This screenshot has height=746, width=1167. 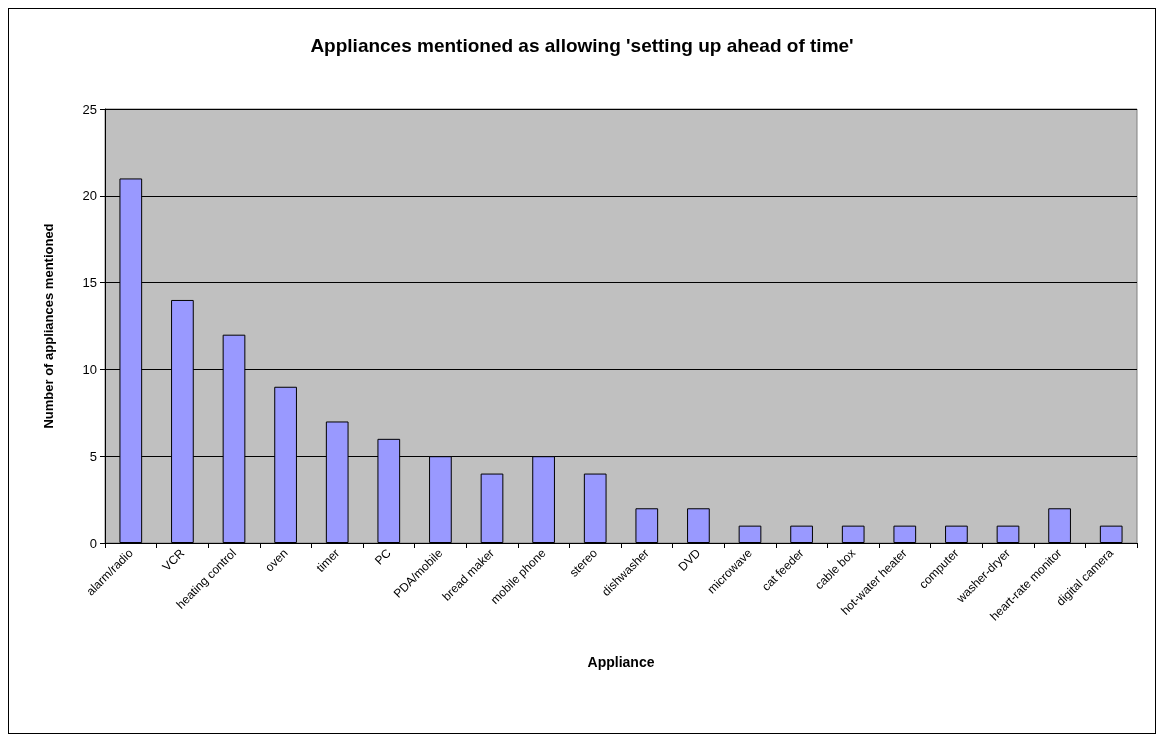 I want to click on x-tick-label: PC, so click(x=383, y=556).